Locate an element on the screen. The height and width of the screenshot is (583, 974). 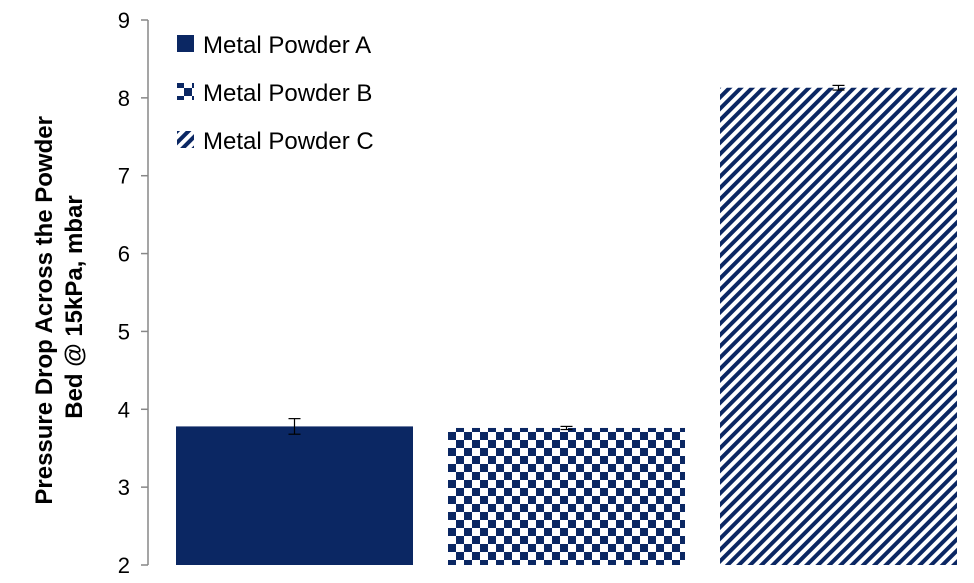
y-tick-label: 2 is located at coordinates (124, 565).